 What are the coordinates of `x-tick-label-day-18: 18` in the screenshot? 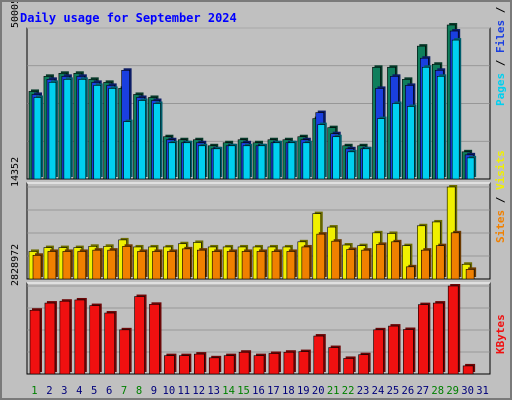 It's located at (288, 391).